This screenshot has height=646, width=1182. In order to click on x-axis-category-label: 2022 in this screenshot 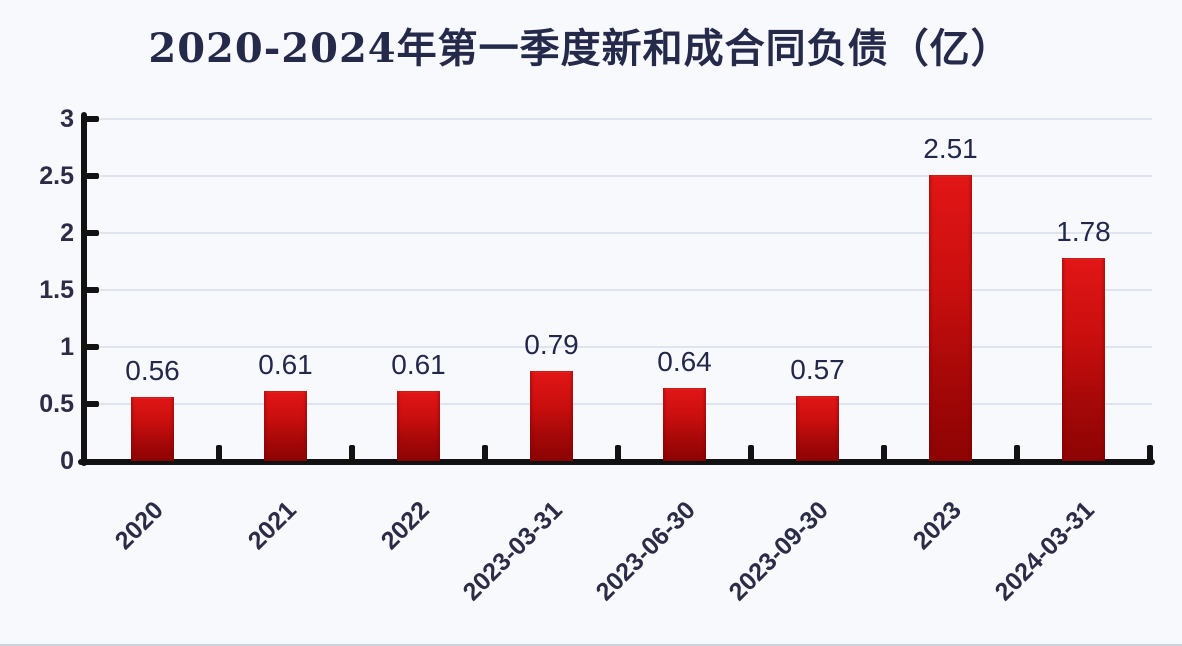, I will do `click(405, 526)`.